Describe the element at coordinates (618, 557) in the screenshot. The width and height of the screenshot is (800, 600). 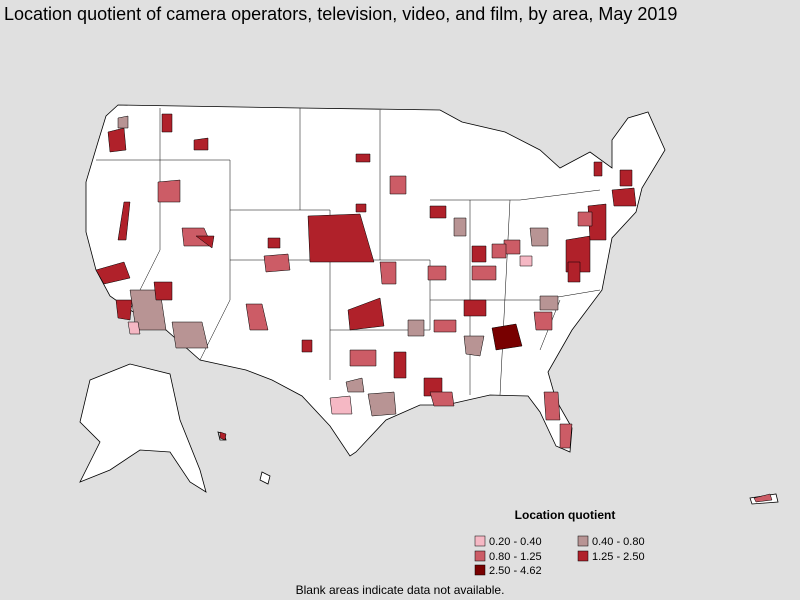
I see `legend-label: 1.25 - 2.50` at that location.